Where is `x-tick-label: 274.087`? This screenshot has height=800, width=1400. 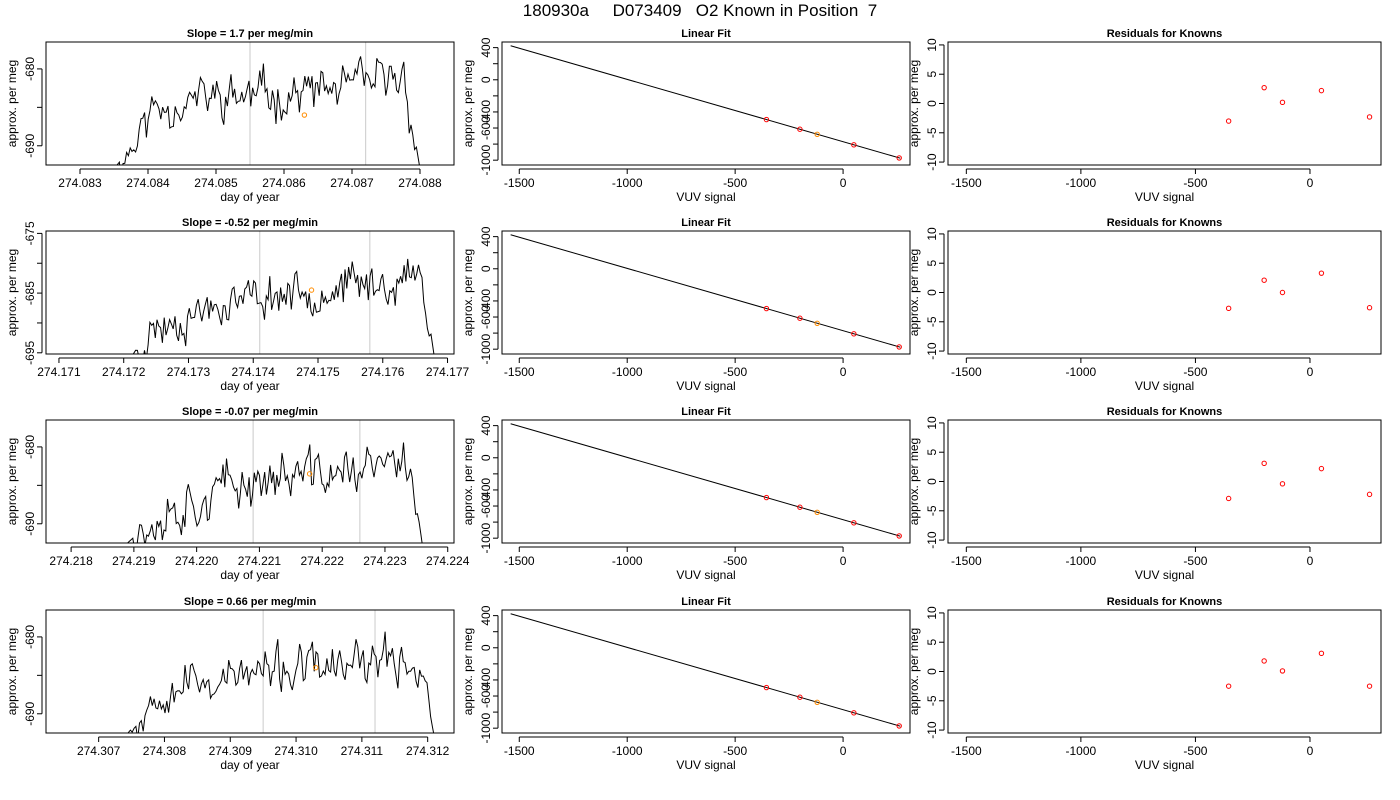
x-tick-label: 274.087 is located at coordinates (352, 183).